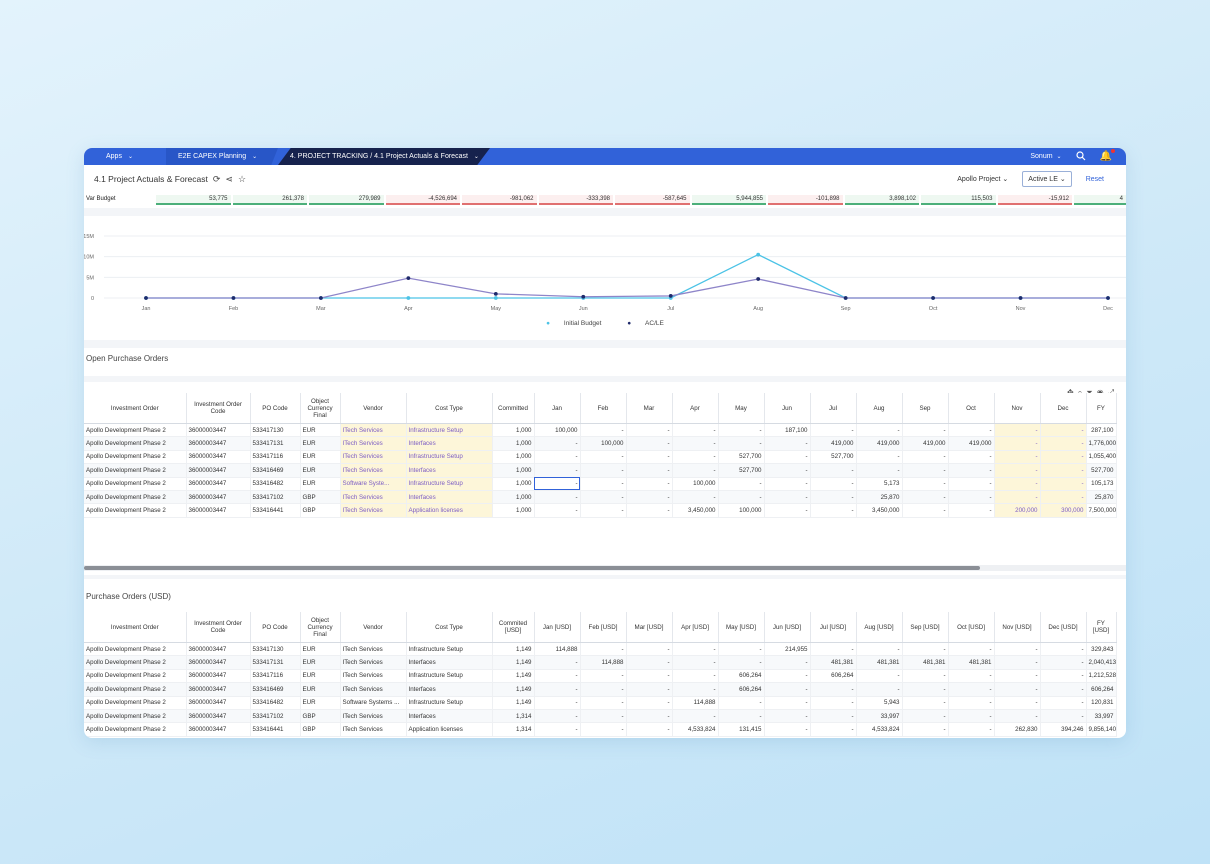  Describe the element at coordinates (449, 510) in the screenshot. I see `table-cell: Application licenses` at that location.